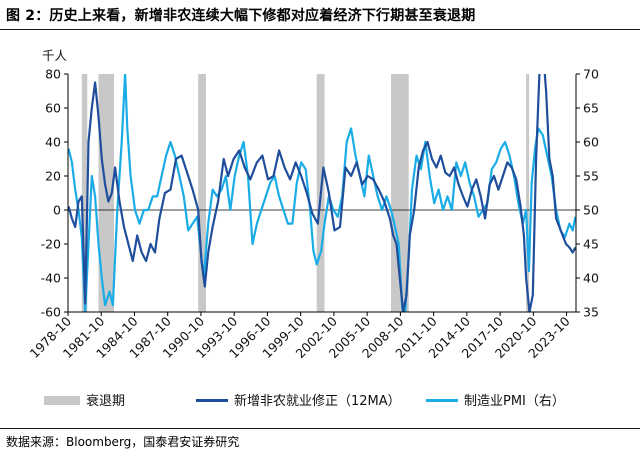  I want to click on right-tick-label: 55, so click(591, 176).